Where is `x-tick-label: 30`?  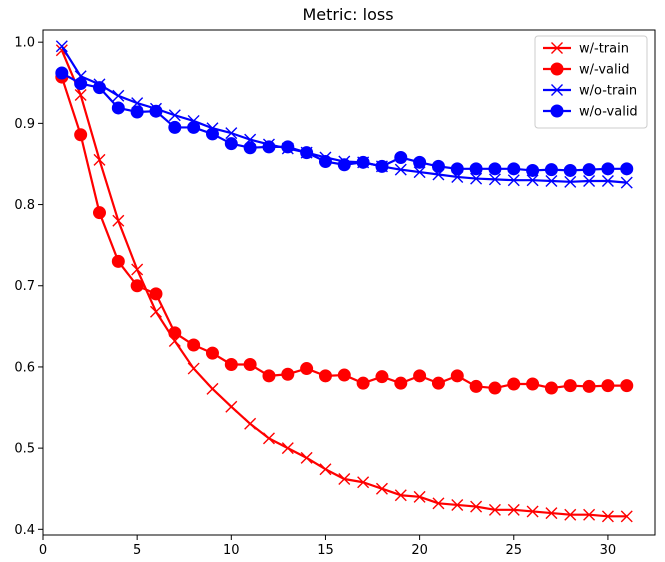
x-tick-label: 30 is located at coordinates (608, 550).